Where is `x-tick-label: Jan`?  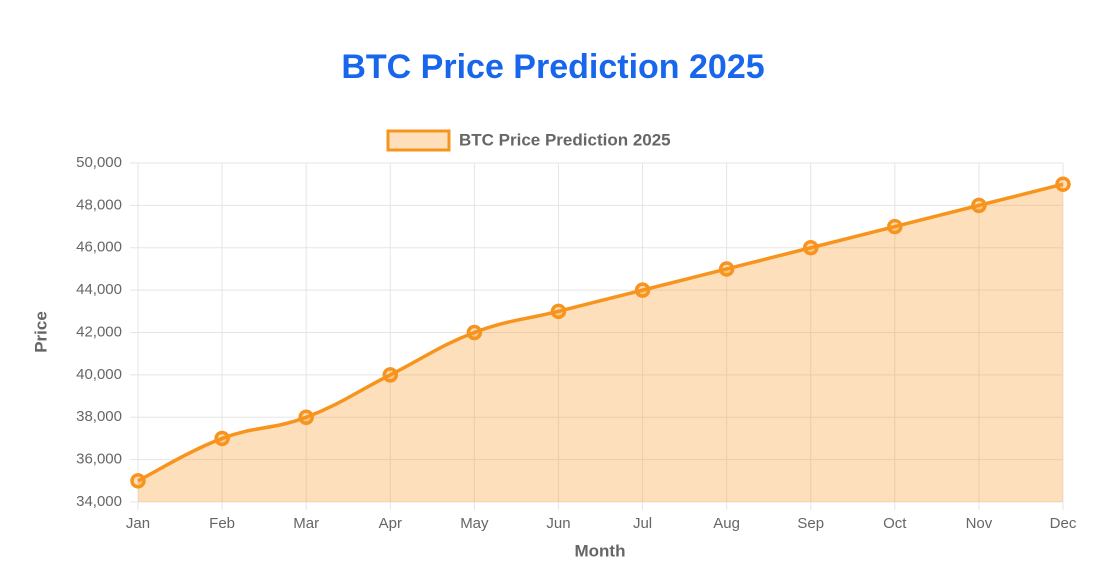
x-tick-label: Jan is located at coordinates (138, 523).